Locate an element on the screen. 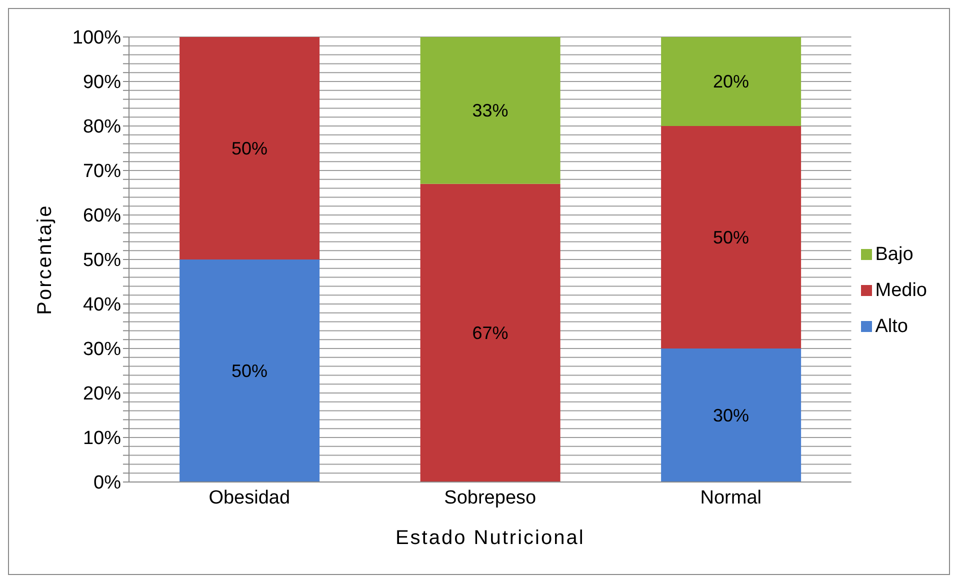 This screenshot has height=581, width=956. y-axis-title: Porcentaje is located at coordinates (45, 259).